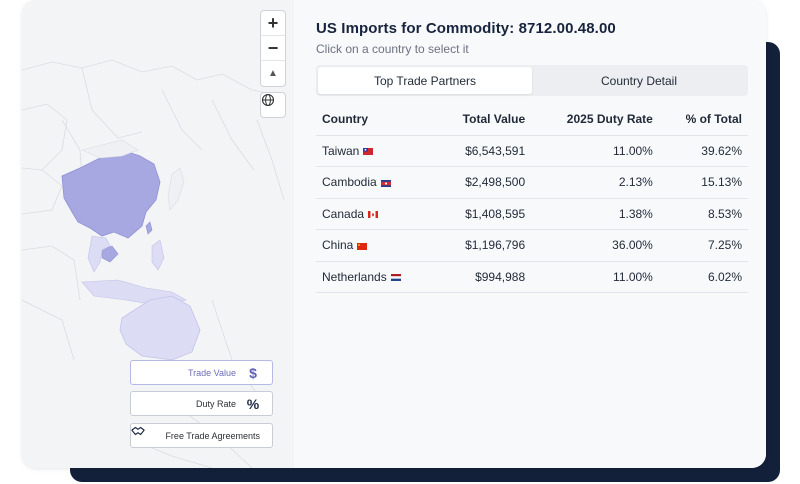  I want to click on mainland-se-asia-shape, so click(99, 254).